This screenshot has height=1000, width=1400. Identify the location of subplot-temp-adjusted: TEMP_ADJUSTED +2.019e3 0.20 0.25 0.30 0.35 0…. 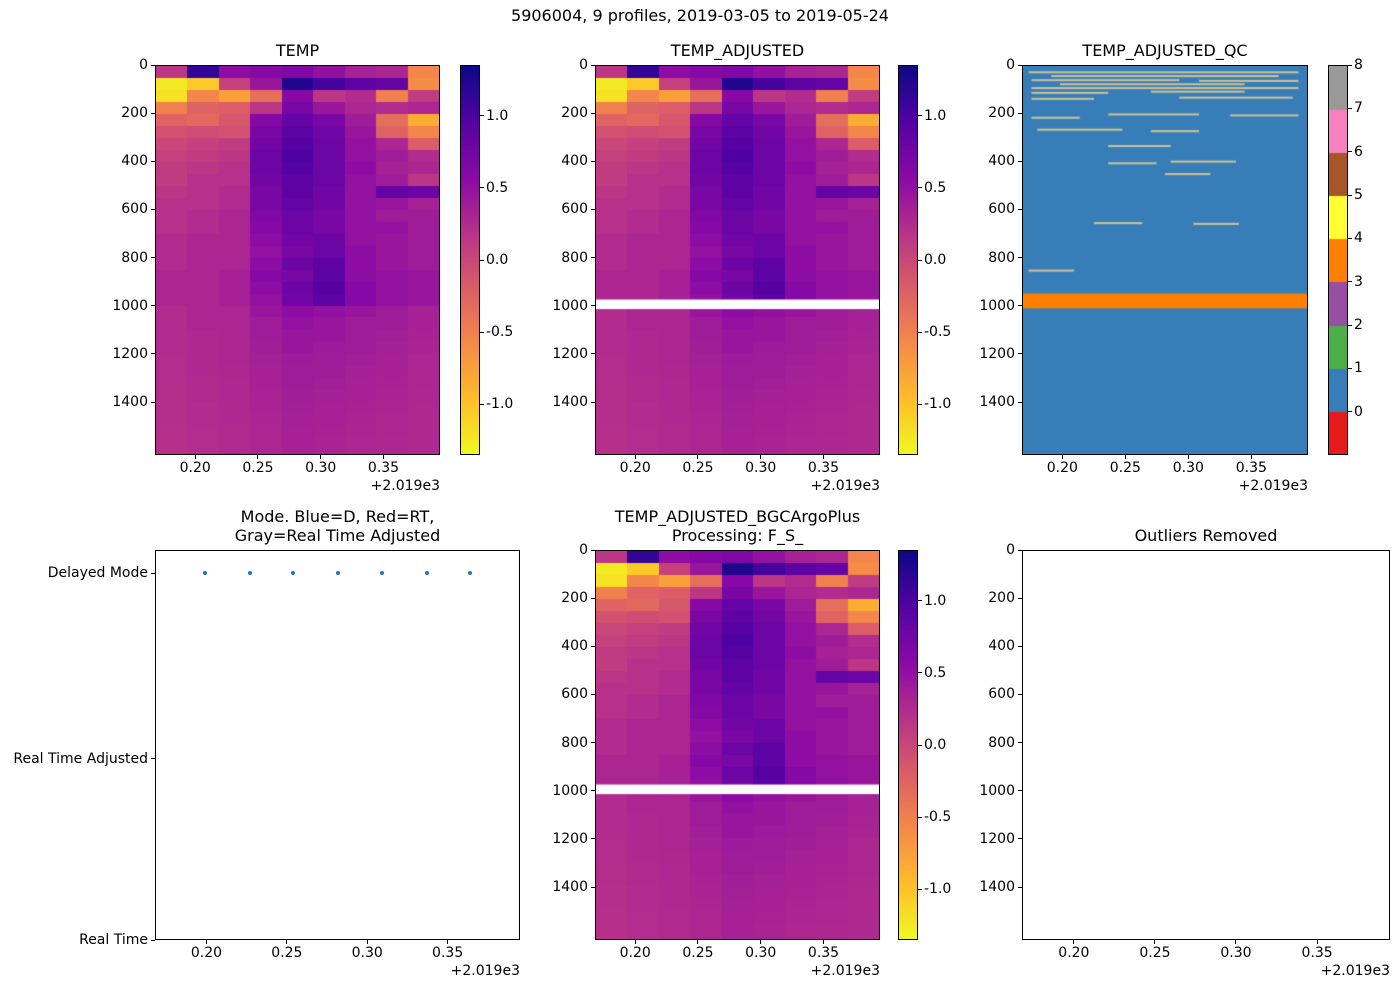
(716, 267).